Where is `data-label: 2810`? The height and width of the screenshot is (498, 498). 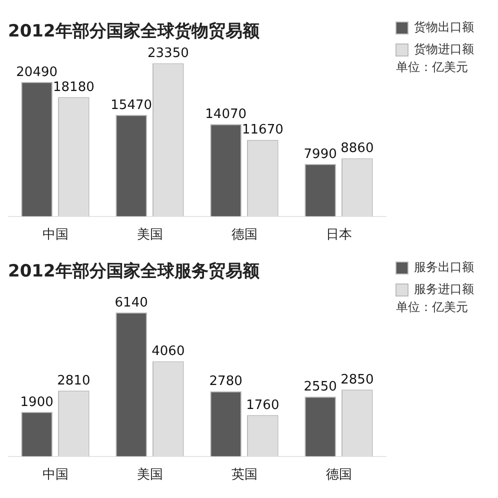
data-label: 2810 is located at coordinates (73, 380).